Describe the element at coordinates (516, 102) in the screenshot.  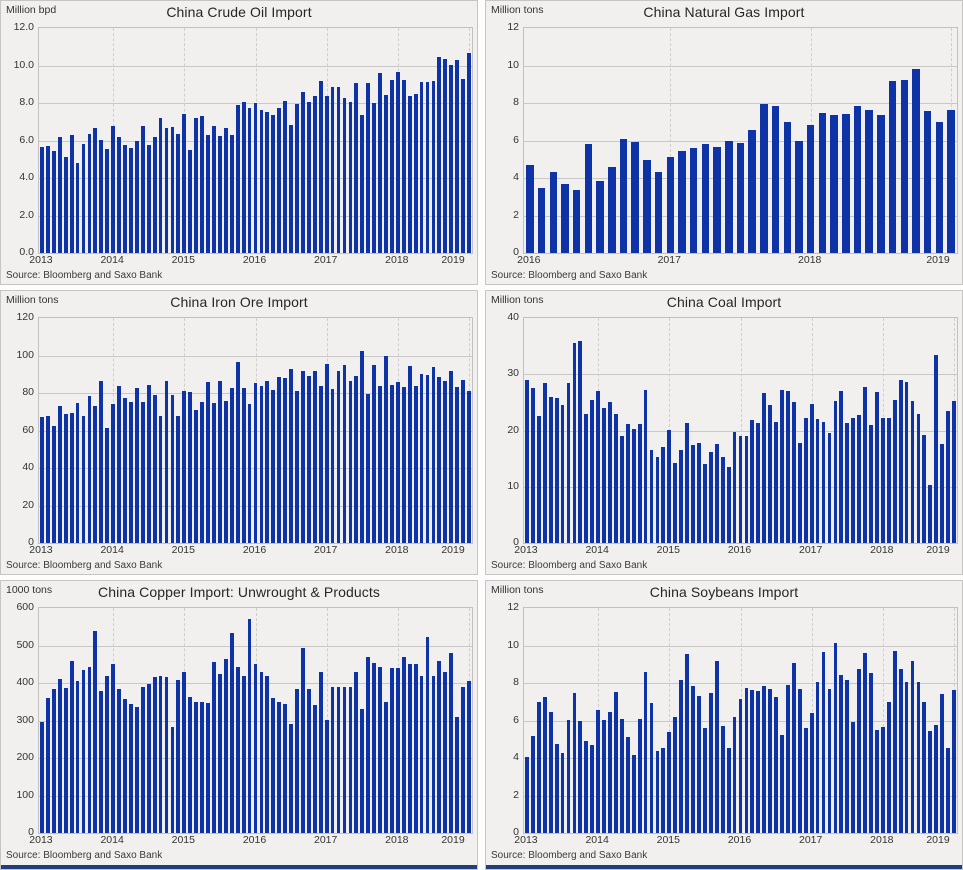
I see `y-tick-label: 8` at that location.